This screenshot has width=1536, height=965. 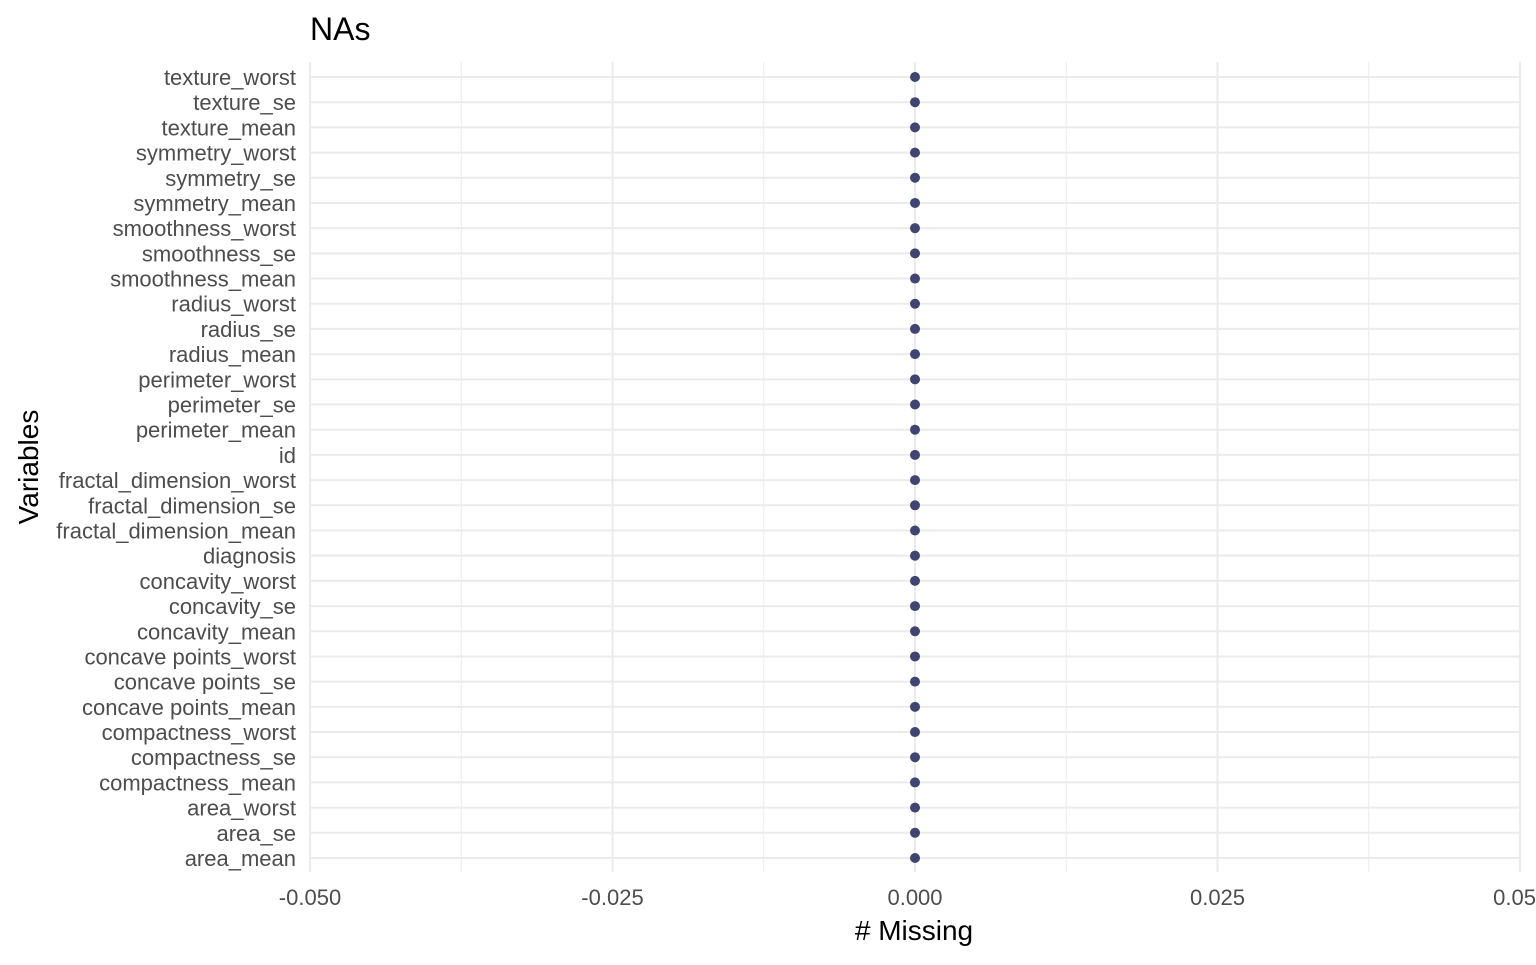 I want to click on y-tick-label: smoothness_se, so click(x=219, y=253).